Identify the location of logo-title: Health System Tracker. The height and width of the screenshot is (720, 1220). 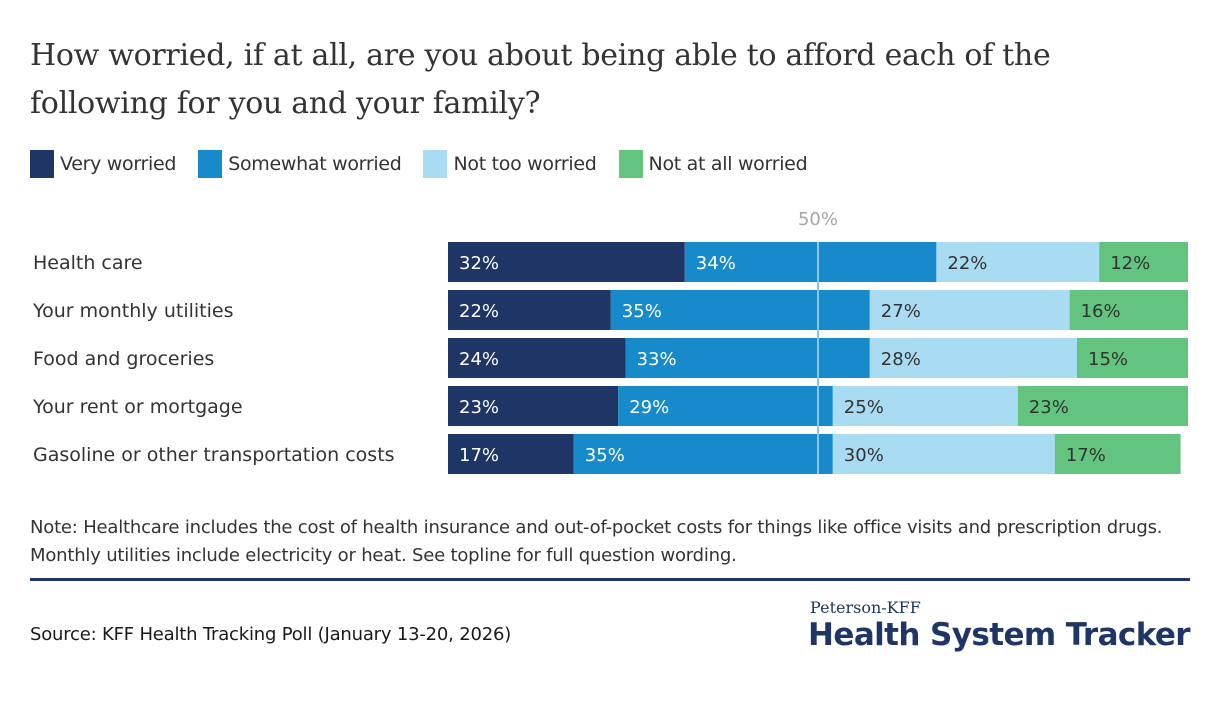
(999, 635).